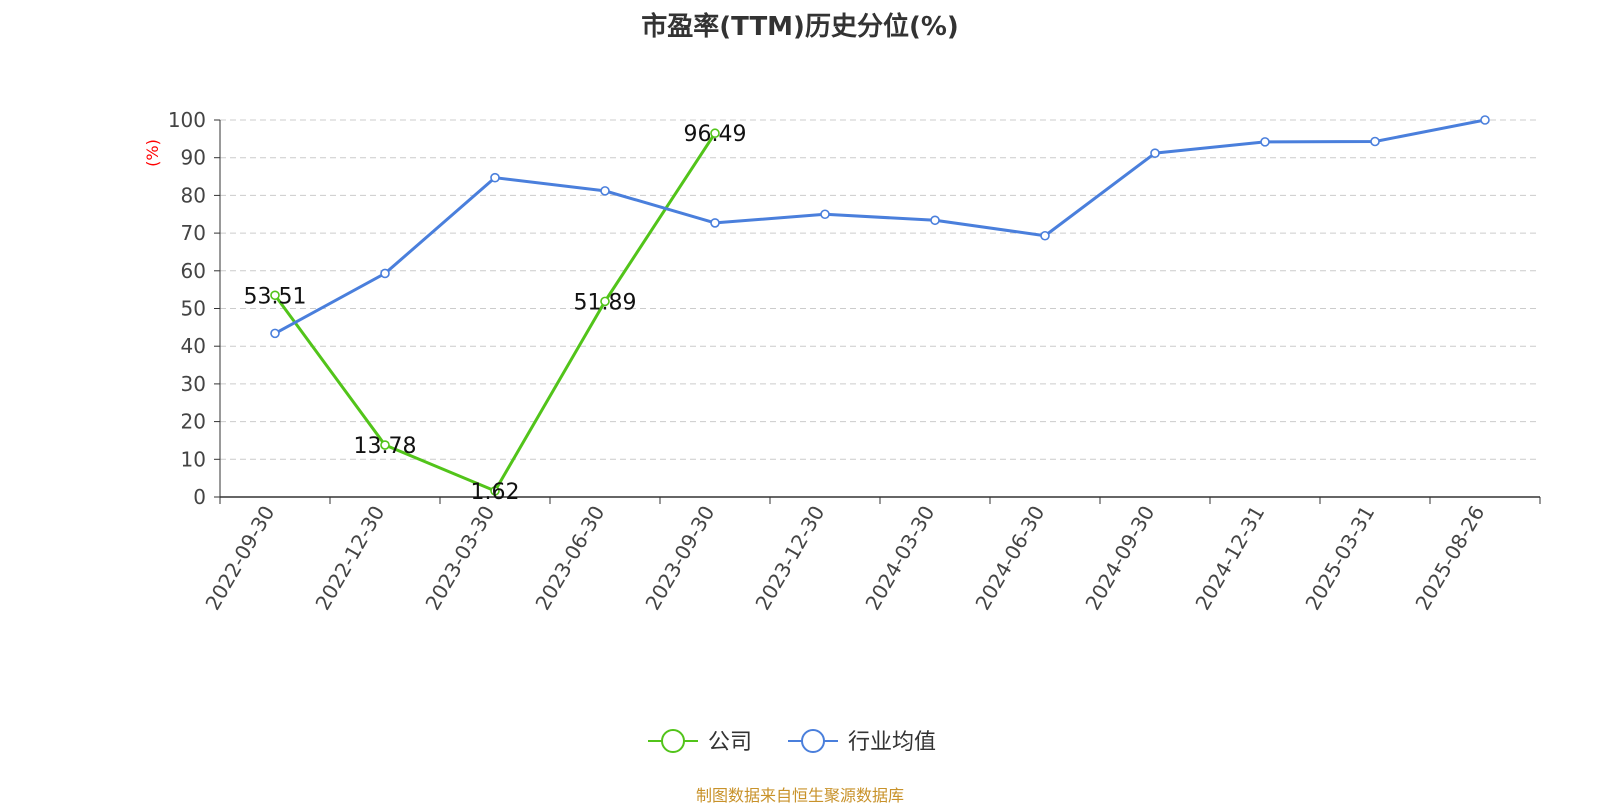 The height and width of the screenshot is (806, 1600). I want to click on x-tick-label: 2025-08-26, so click(1449, 558).